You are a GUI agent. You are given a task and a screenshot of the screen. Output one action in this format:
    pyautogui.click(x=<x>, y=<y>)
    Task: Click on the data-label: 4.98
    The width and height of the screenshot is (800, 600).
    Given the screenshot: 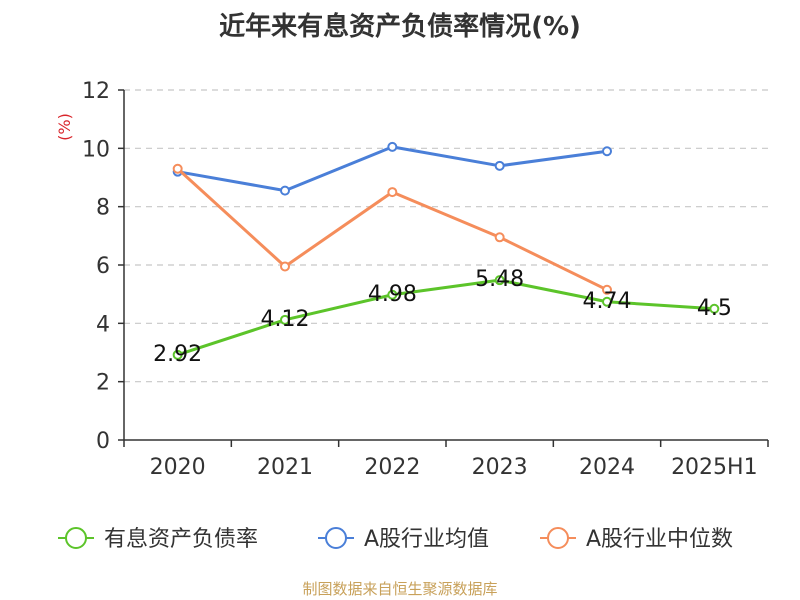 What is the action you would take?
    pyautogui.click(x=392, y=294)
    